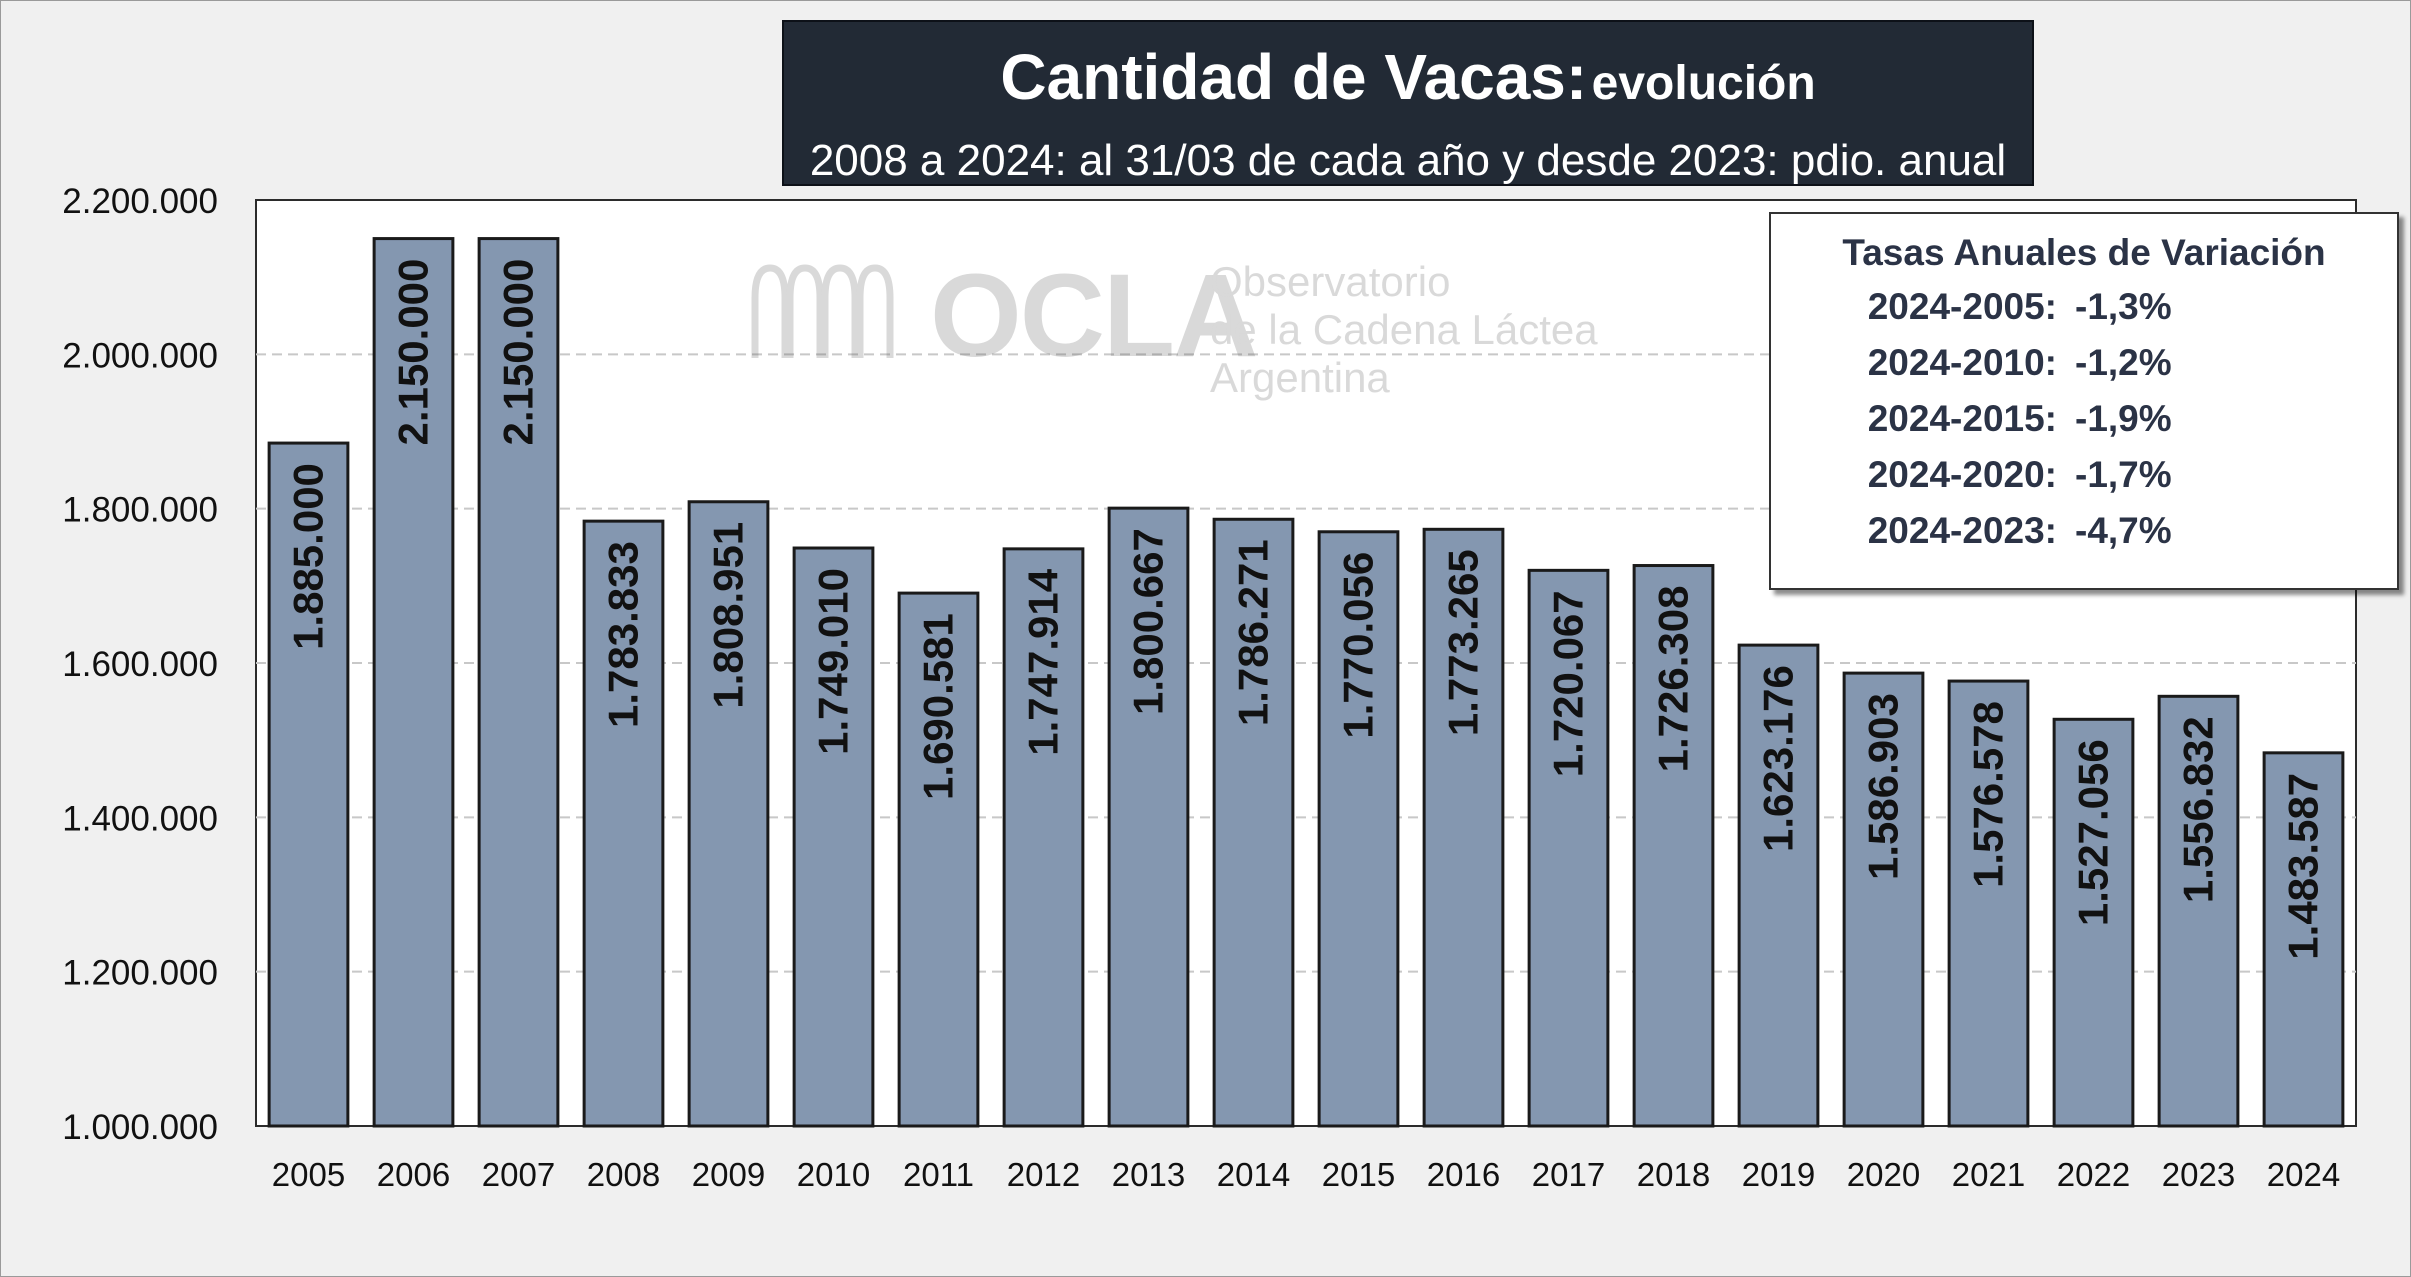 This screenshot has width=2411, height=1277. What do you see at coordinates (1148, 1174) in the screenshot?
I see `x-tick-label: 2013` at bounding box center [1148, 1174].